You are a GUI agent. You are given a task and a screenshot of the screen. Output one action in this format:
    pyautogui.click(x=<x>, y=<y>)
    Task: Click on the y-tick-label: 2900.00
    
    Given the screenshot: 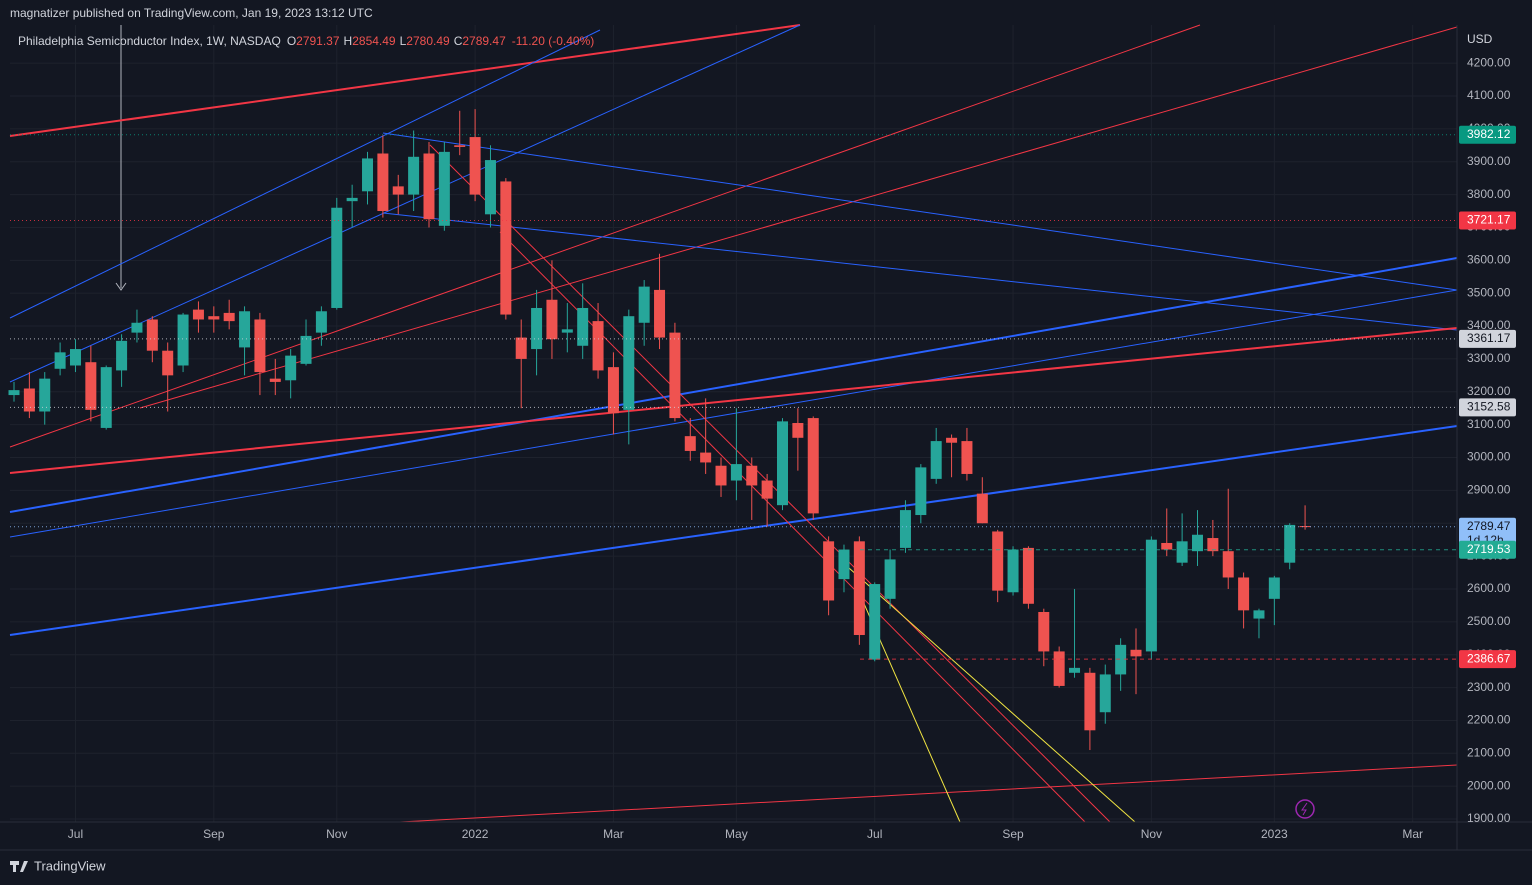 What is the action you would take?
    pyautogui.click(x=1489, y=490)
    